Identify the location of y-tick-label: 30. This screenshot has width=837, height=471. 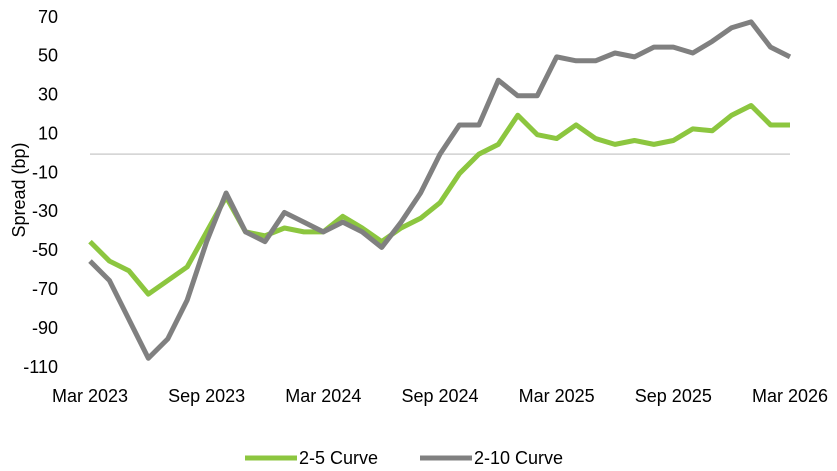
(48, 95).